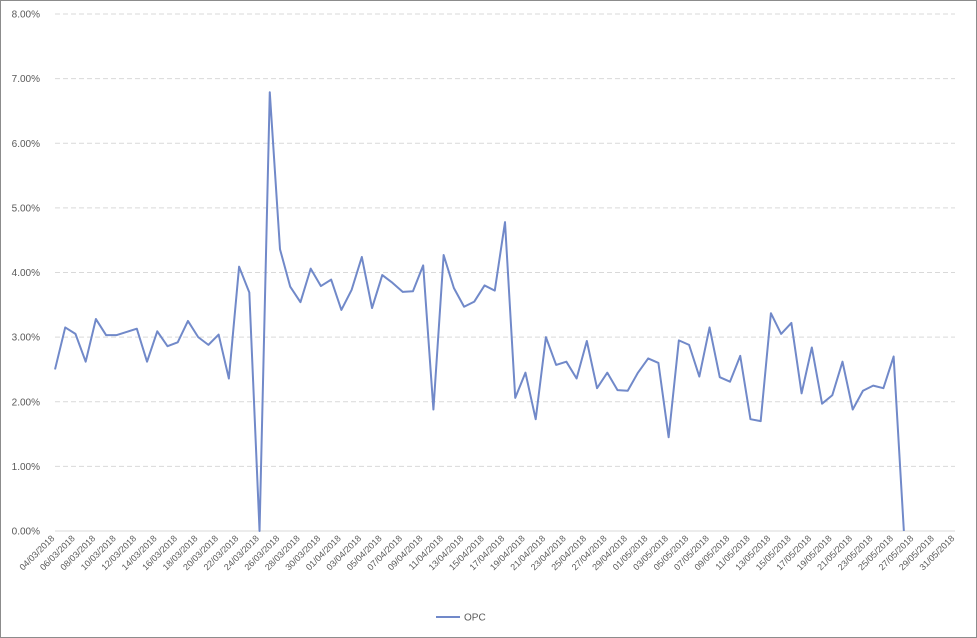 This screenshot has width=977, height=638. Describe the element at coordinates (26, 402) in the screenshot. I see `y-tick-label: 2.00%` at that location.